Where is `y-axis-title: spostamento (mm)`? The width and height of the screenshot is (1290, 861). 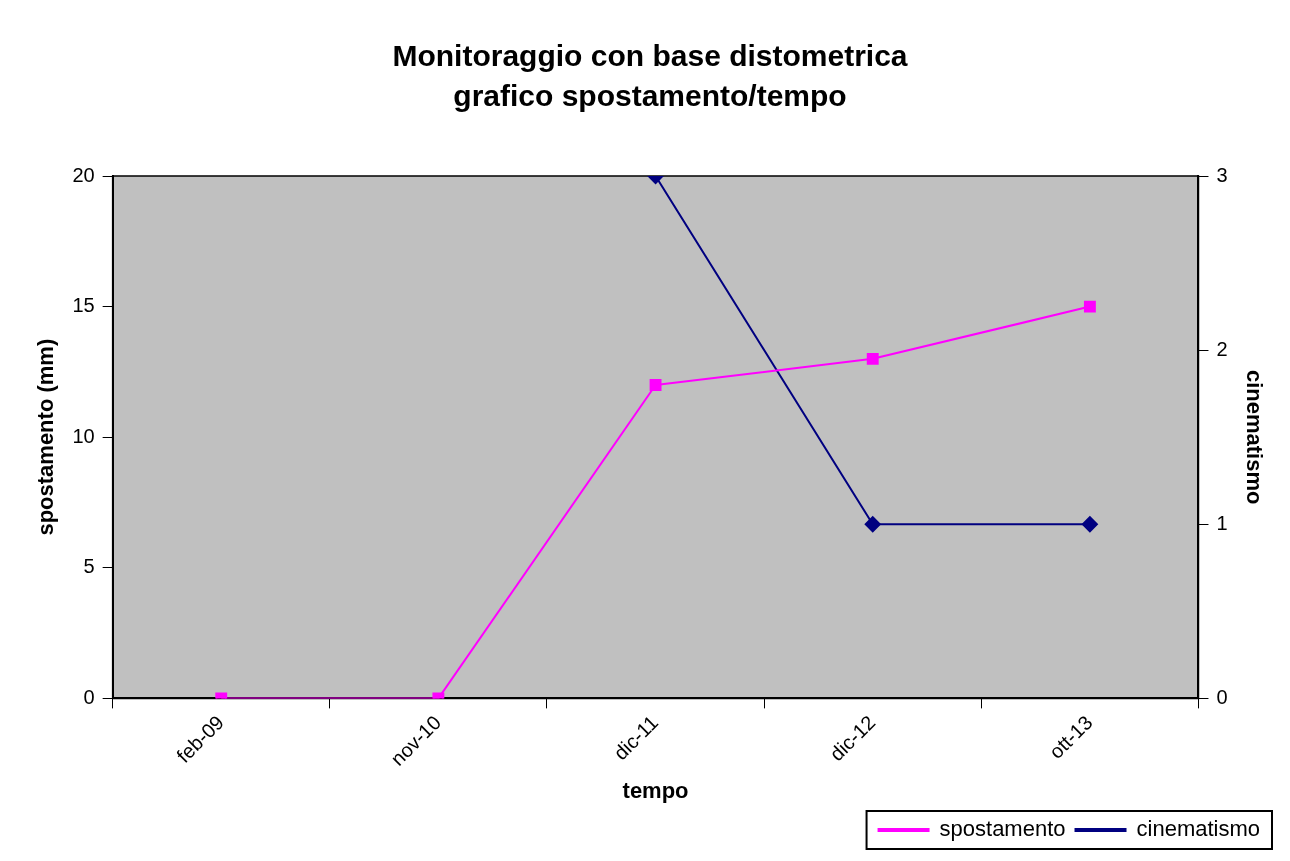
y-axis-title: spostamento (mm) is located at coordinates (46, 437).